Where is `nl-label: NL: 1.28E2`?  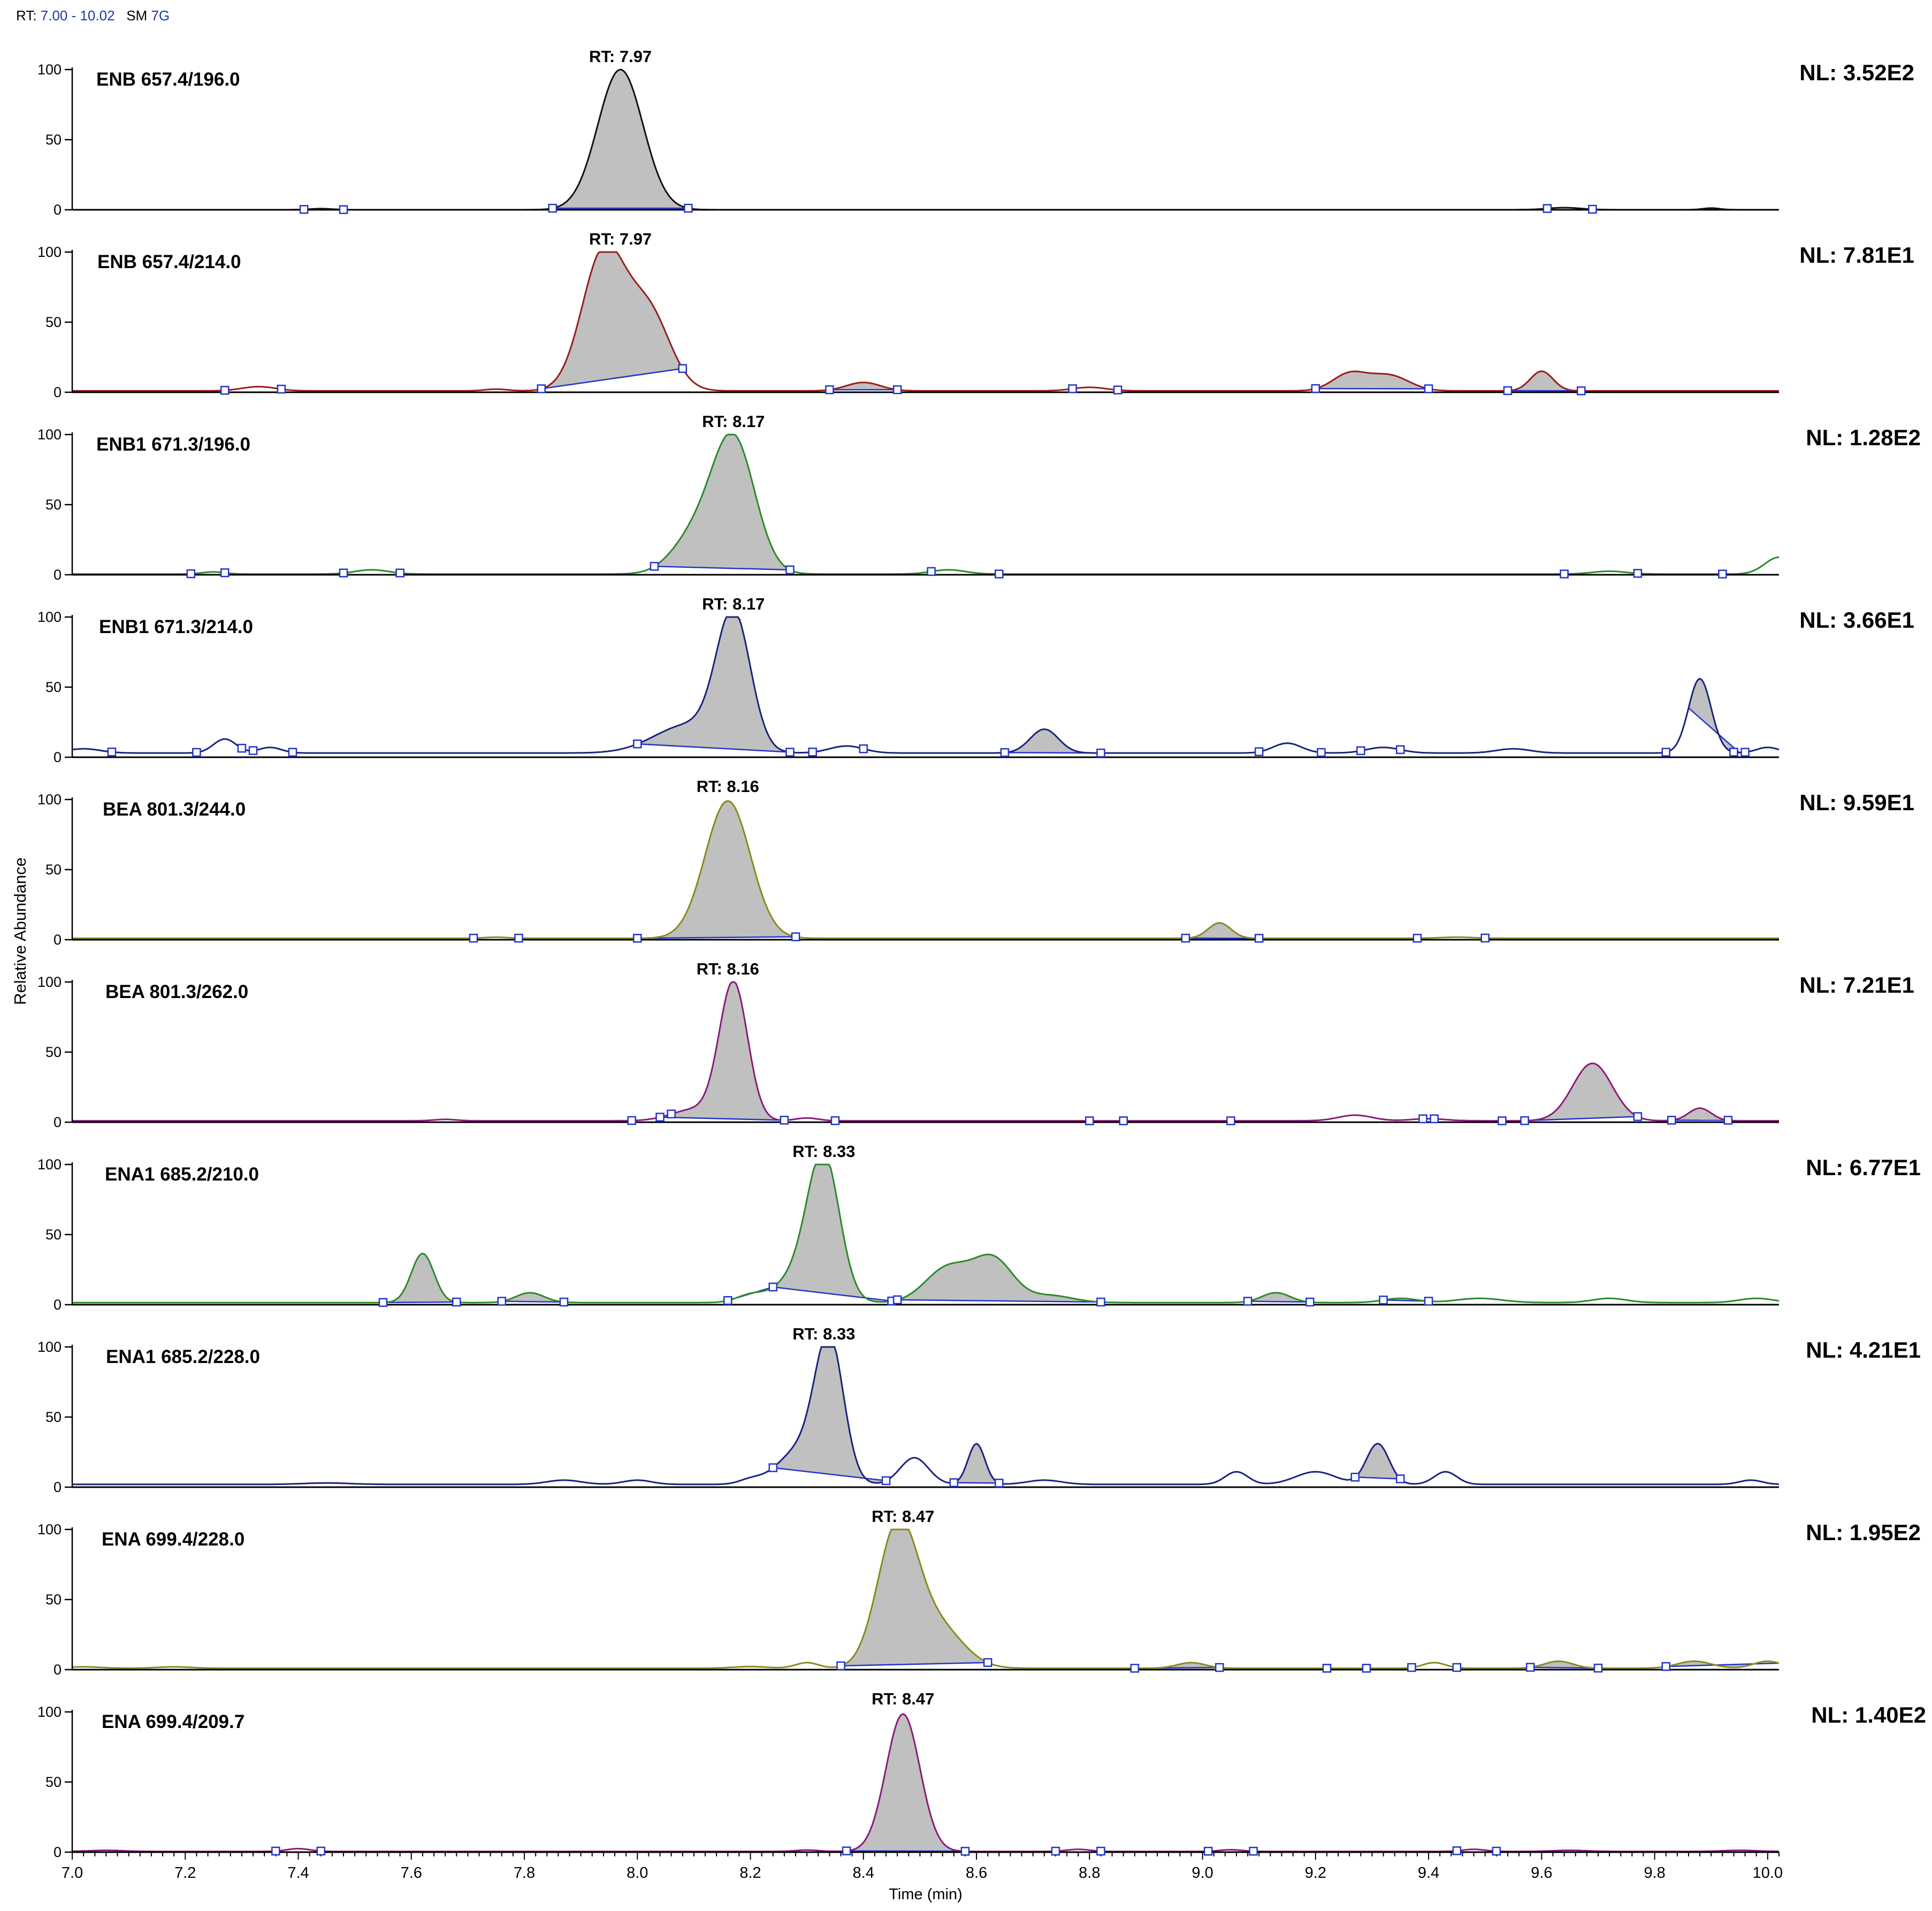
nl-label: NL: 1.28E2 is located at coordinates (1863, 438).